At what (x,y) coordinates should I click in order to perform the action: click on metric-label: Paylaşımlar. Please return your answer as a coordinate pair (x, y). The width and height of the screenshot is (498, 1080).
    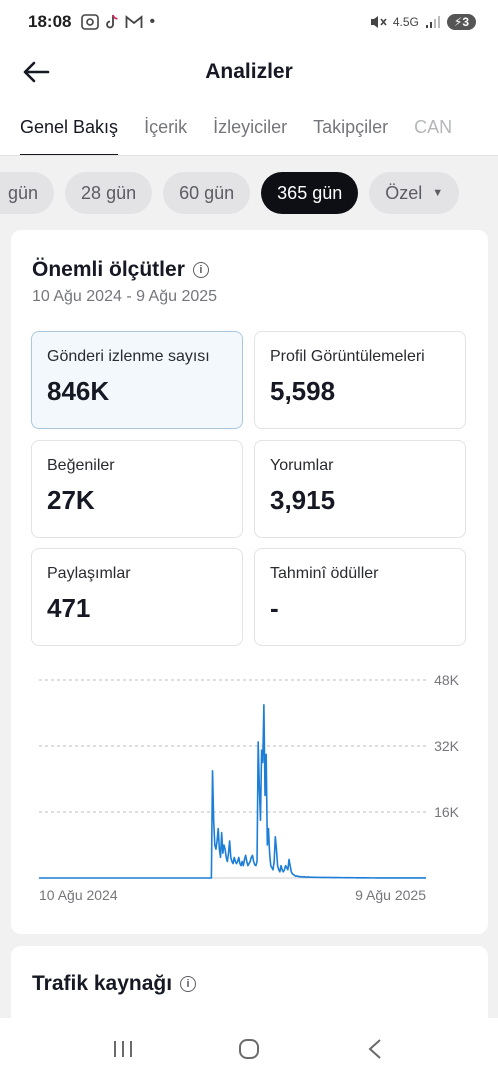
    Looking at the image, I should click on (89, 573).